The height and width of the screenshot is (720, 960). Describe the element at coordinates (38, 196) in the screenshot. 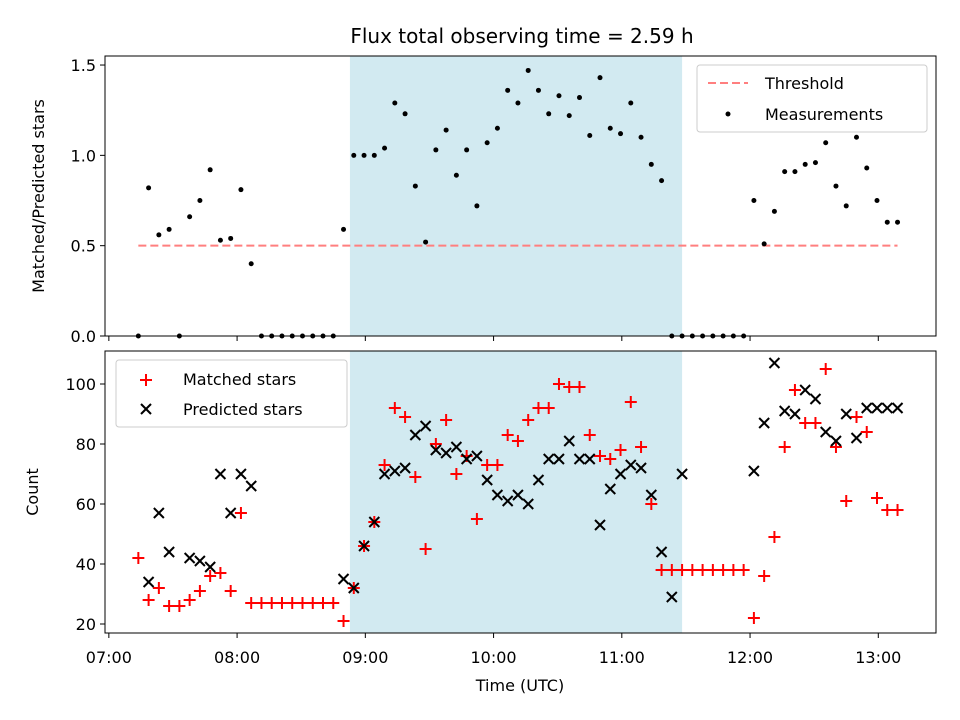

I see `top-y-axis-label: Matched/Predicted stars` at that location.